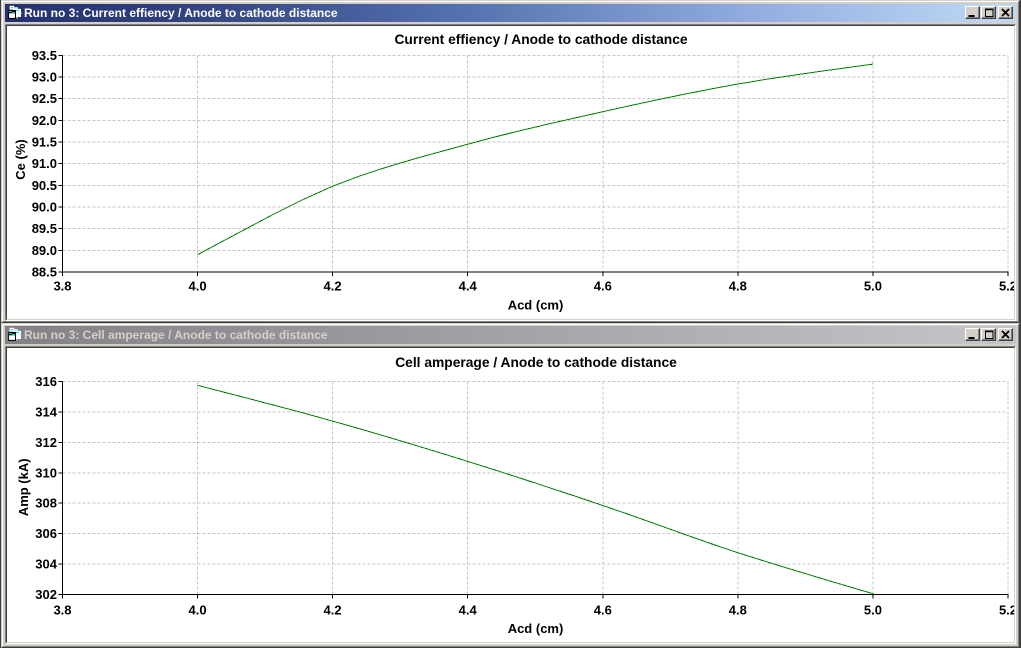  What do you see at coordinates (44, 55) in the screenshot?
I see `svg-text: 93.5` at bounding box center [44, 55].